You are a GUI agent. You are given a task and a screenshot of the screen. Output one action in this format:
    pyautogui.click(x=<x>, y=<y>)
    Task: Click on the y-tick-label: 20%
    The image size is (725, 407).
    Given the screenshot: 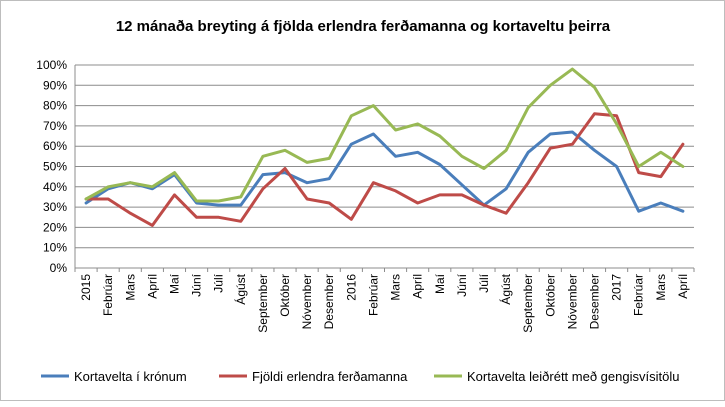 What is the action you would take?
    pyautogui.click(x=55, y=227)
    